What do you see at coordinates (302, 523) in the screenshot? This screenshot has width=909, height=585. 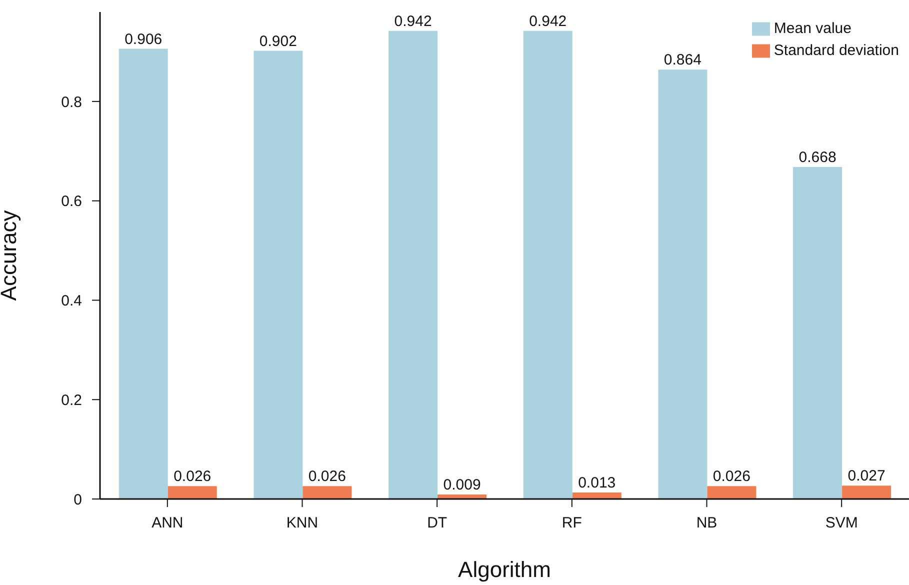 I see `x-tick-label: KNN` at bounding box center [302, 523].